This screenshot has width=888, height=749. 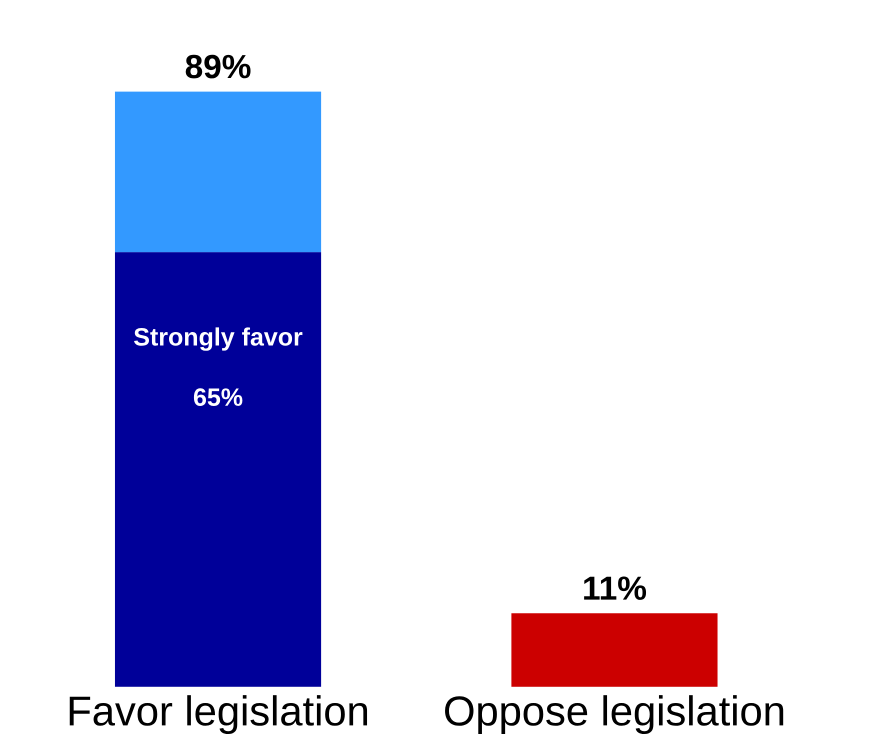 I want to click on series-label: Strongly favor, so click(x=218, y=339).